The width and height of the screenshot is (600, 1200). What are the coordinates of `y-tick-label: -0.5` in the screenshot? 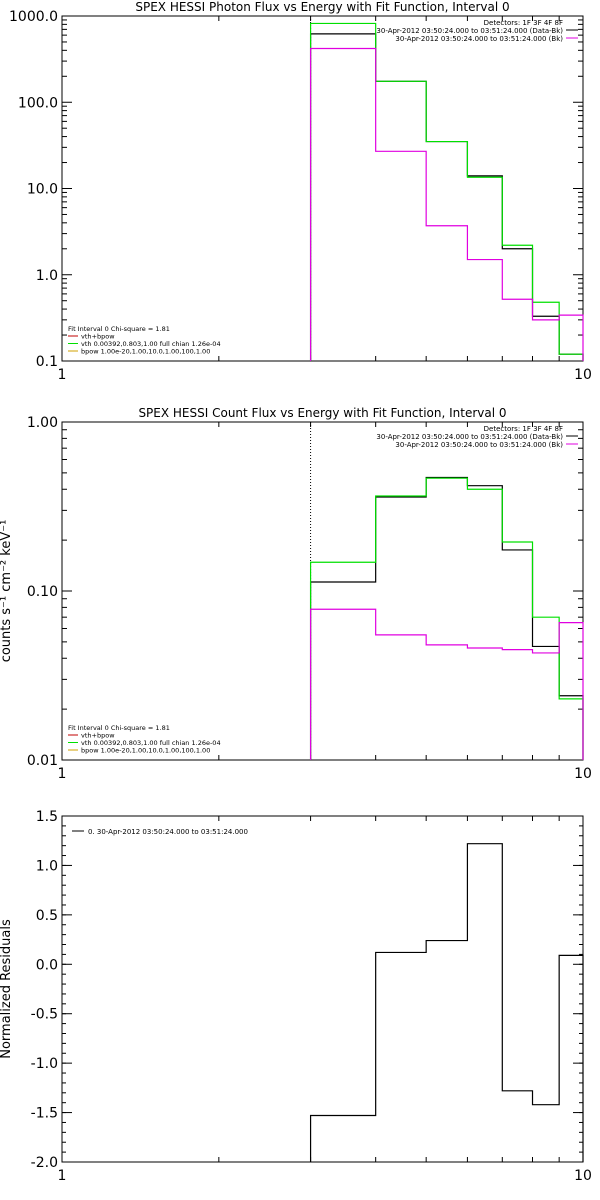 It's located at (44, 1015).